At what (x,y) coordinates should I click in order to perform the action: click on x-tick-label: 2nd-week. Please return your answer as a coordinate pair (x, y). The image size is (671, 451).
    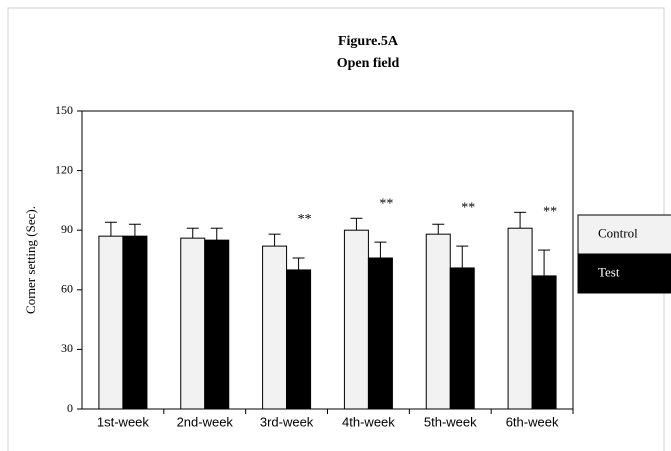
    Looking at the image, I should click on (205, 421).